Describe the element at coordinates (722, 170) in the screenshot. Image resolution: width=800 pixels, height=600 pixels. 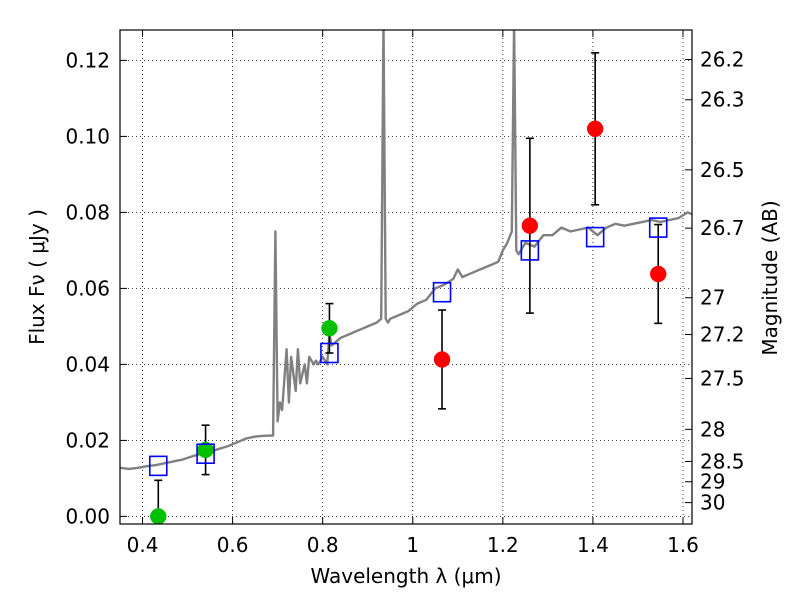
I see `mag-tick-label: 26.5` at that location.